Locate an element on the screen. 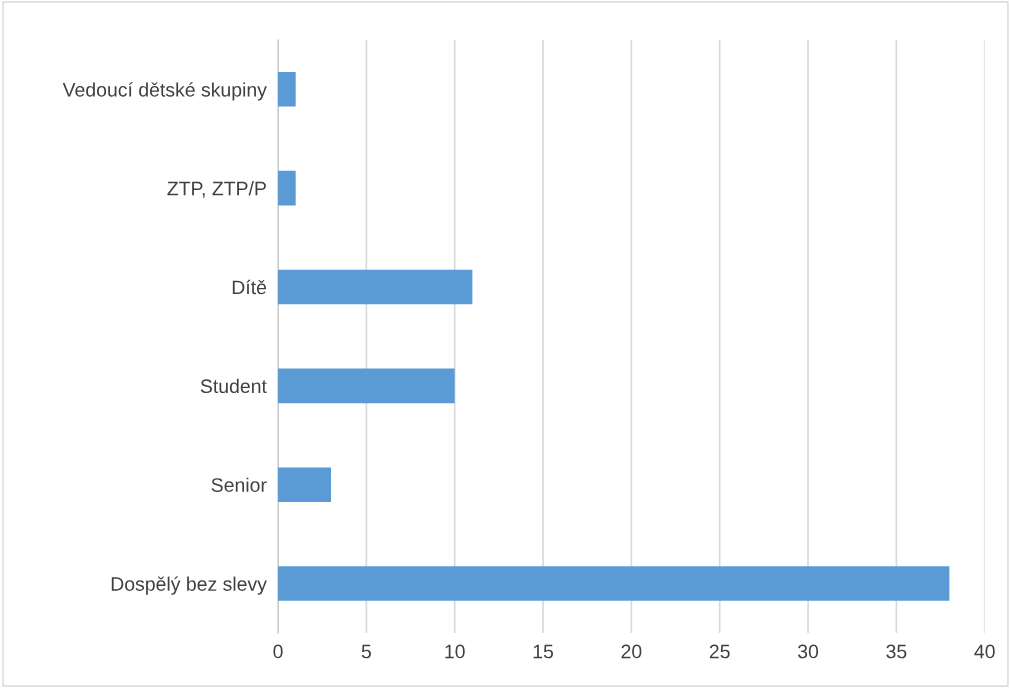 This screenshot has width=1011, height=688. x-tick-label: 15 is located at coordinates (543, 651).